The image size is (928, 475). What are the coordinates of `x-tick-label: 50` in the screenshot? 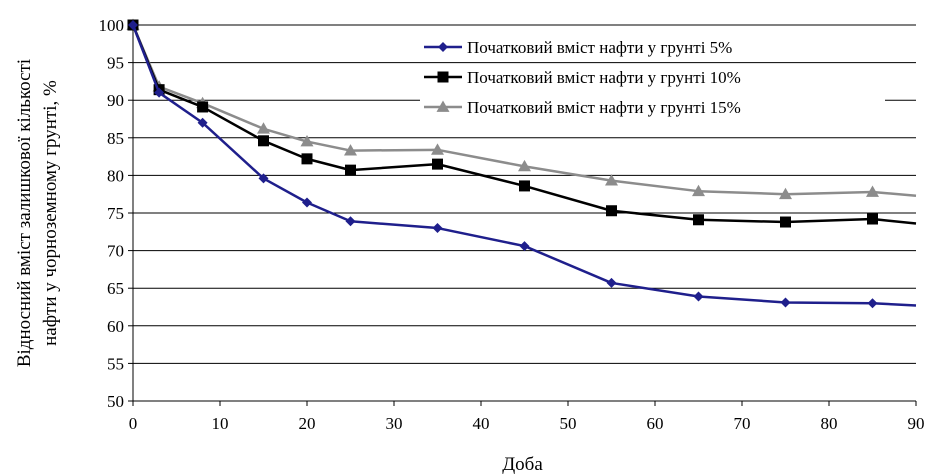 It's located at (568, 423).